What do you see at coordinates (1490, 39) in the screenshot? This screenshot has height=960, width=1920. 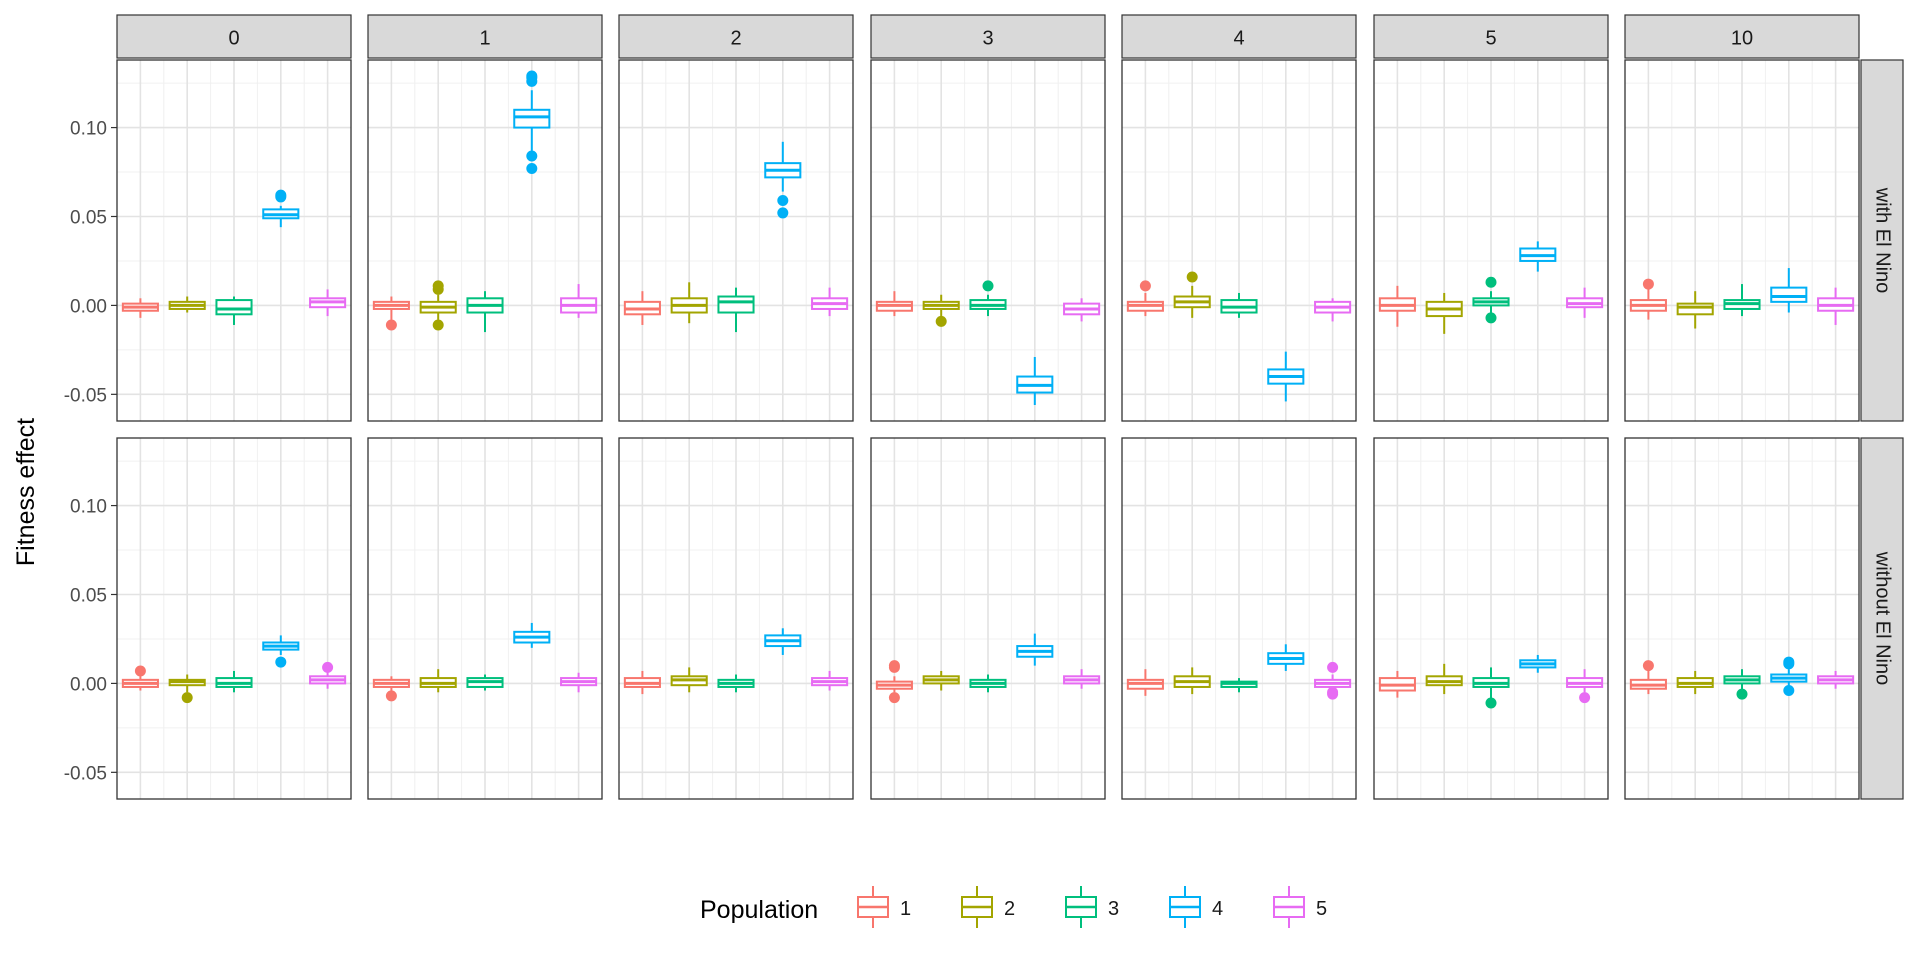 I see `facet-label: 5` at bounding box center [1490, 39].